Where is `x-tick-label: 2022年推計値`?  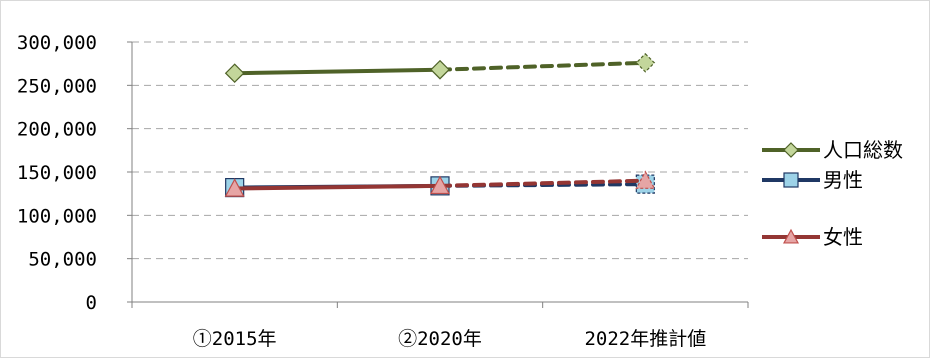
x-tick-label: 2022年推計値 is located at coordinates (645, 339).